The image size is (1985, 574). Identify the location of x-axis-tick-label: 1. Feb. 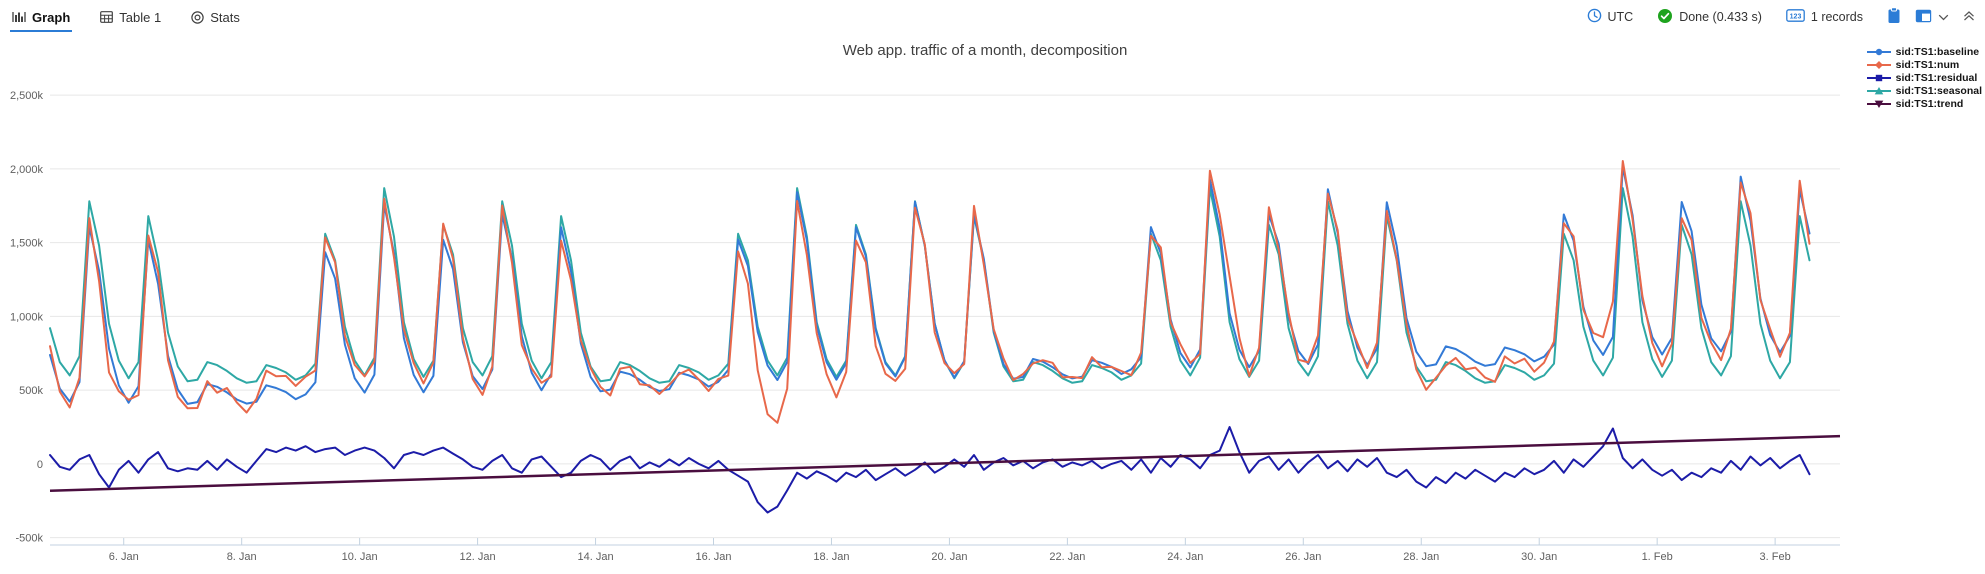
(1657, 557).